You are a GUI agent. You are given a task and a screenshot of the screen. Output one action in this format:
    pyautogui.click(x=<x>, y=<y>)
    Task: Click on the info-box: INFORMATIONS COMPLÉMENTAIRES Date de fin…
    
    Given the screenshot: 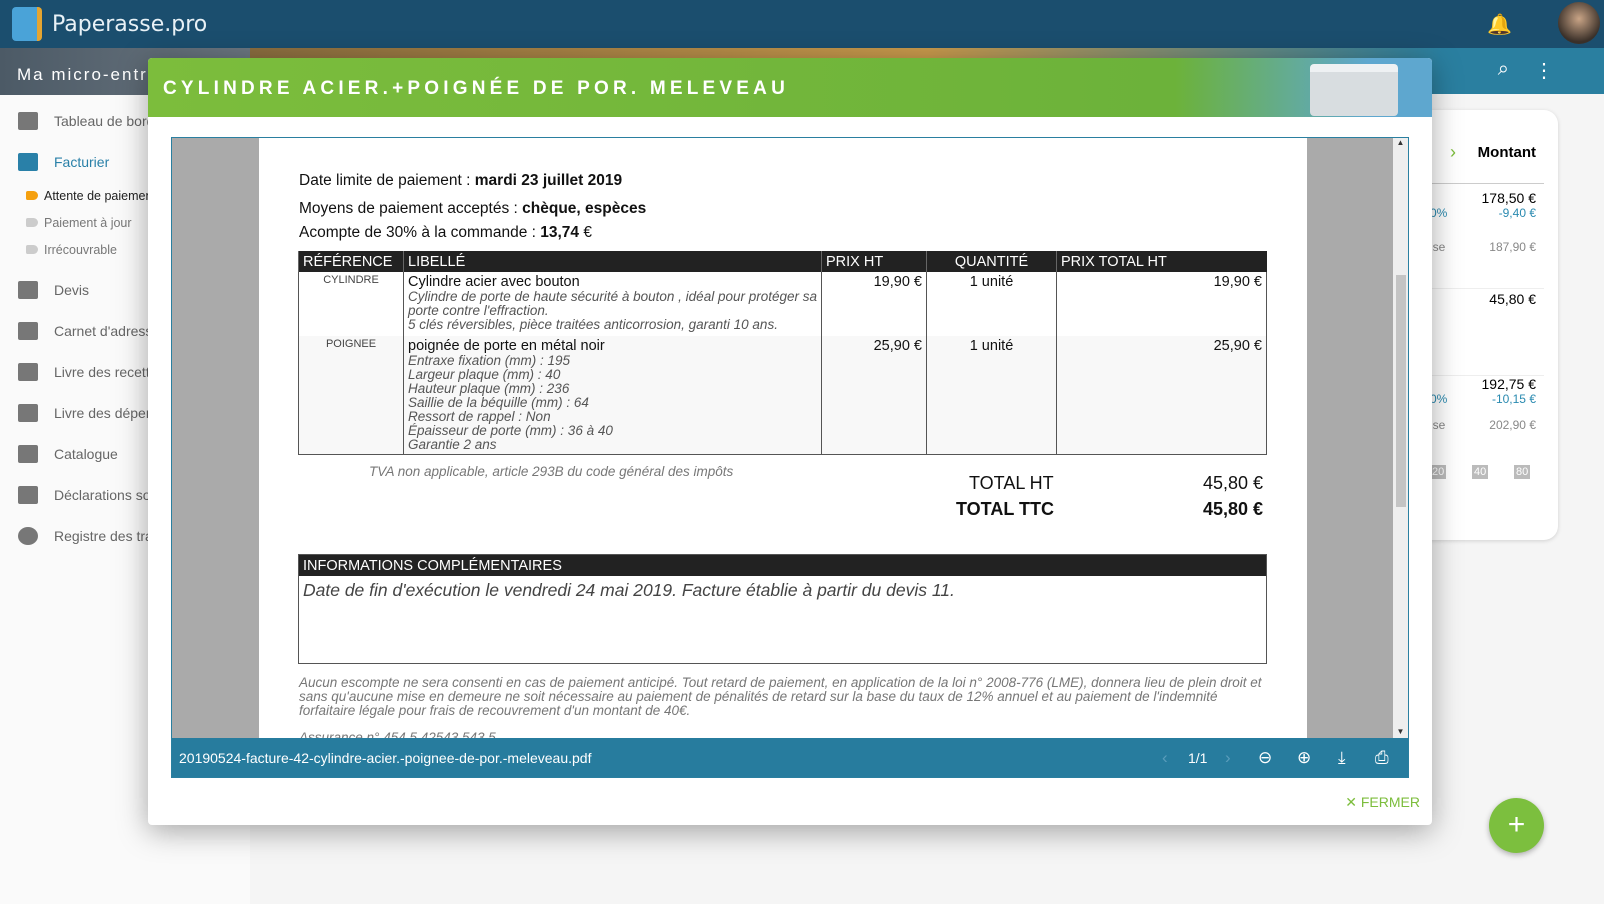 What is the action you would take?
    pyautogui.click(x=782, y=609)
    